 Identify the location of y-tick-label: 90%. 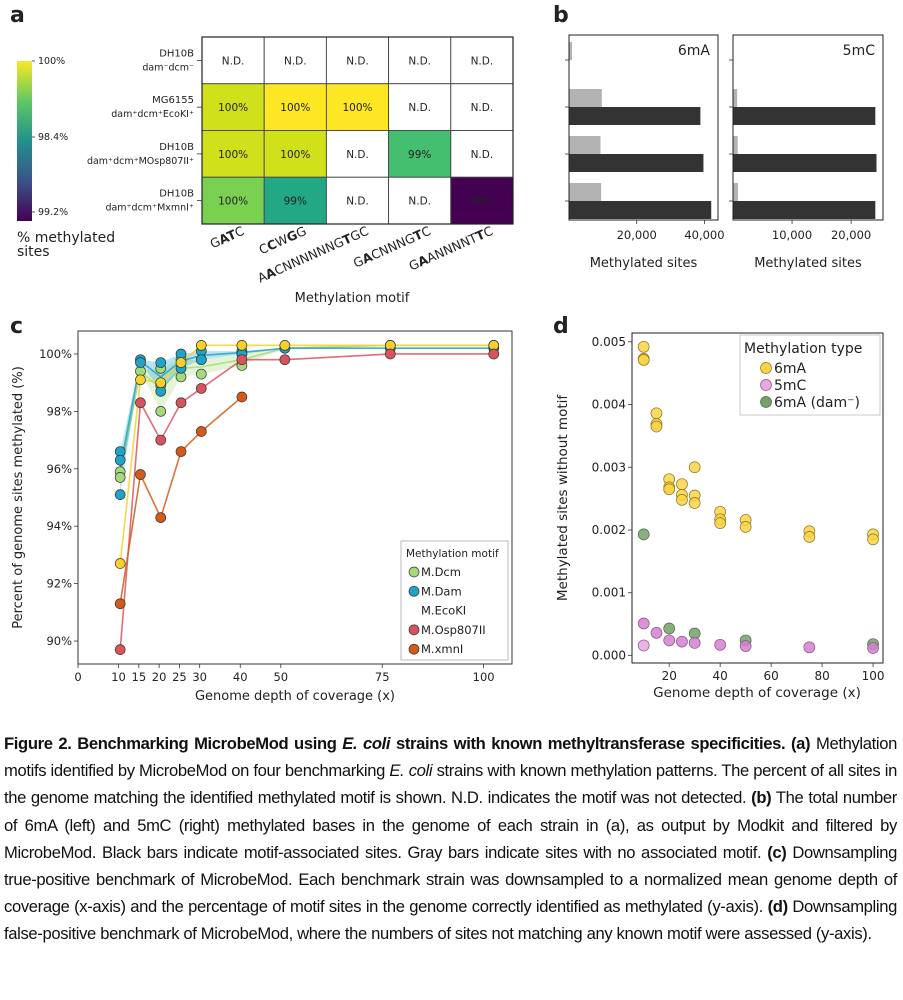
(59, 641).